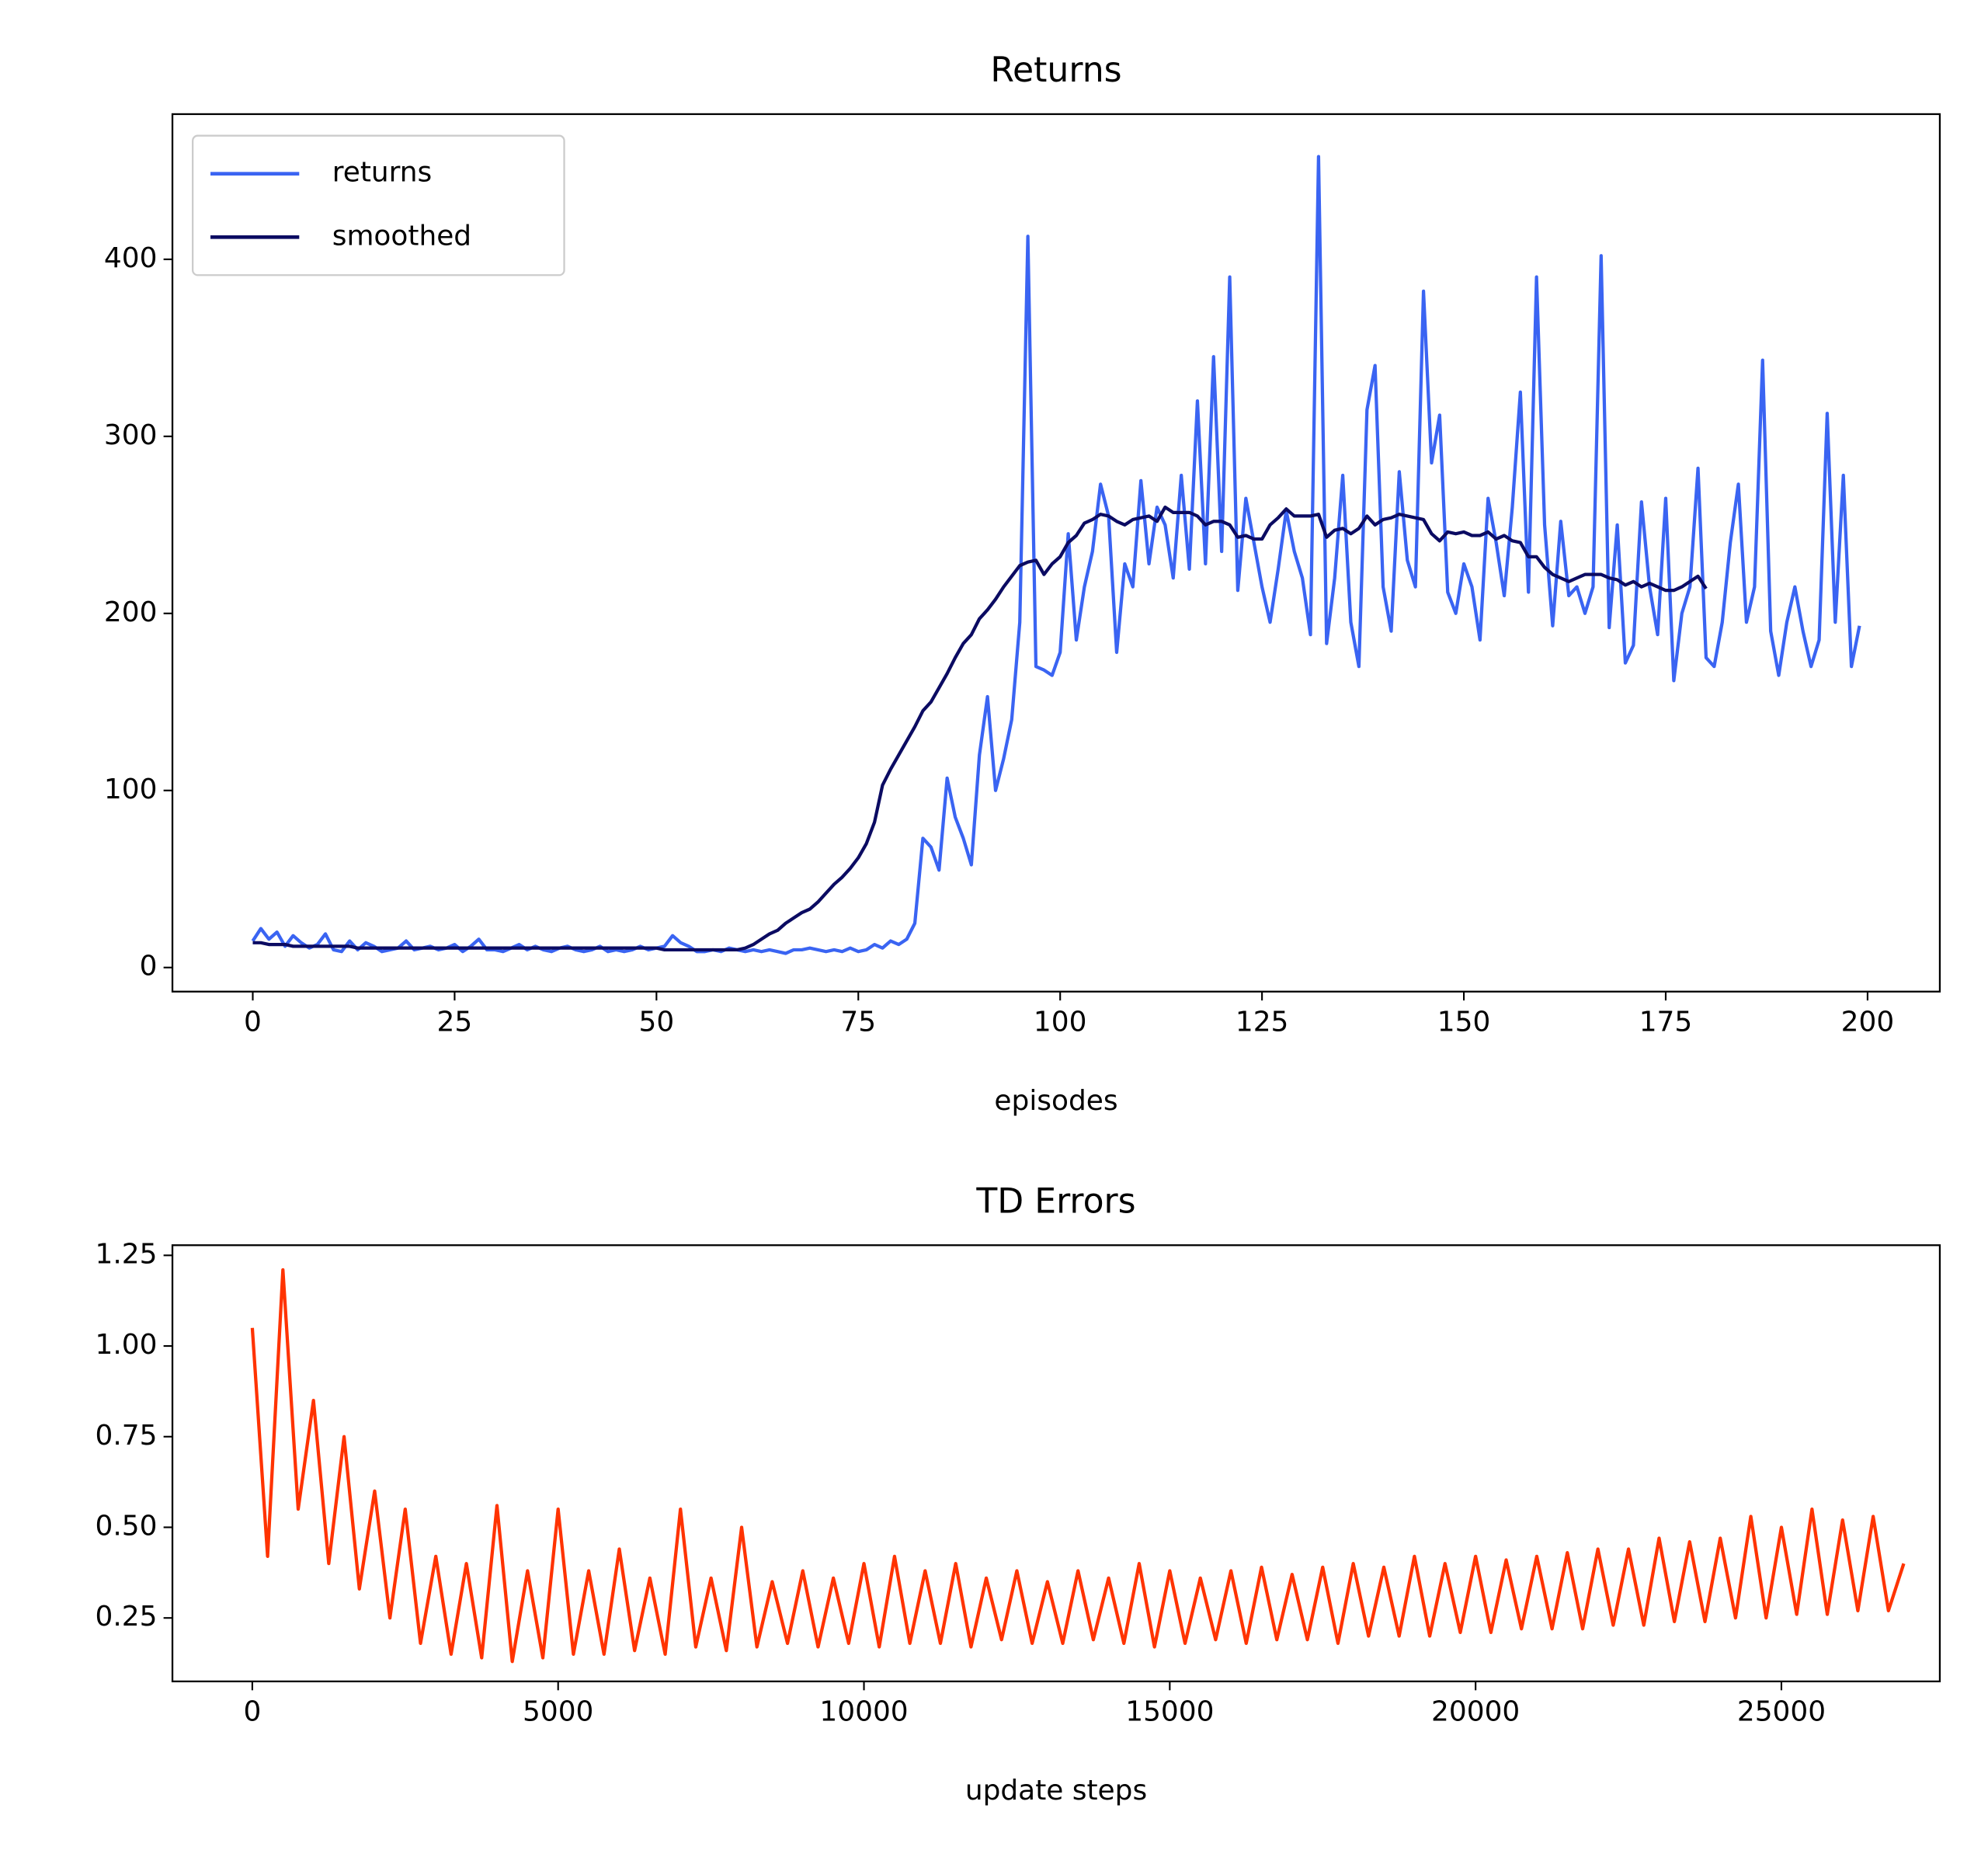 Image resolution: width=1988 pixels, height=1864 pixels. Describe the element at coordinates (126, 1254) in the screenshot. I see `y-tick-label: 1.25` at that location.